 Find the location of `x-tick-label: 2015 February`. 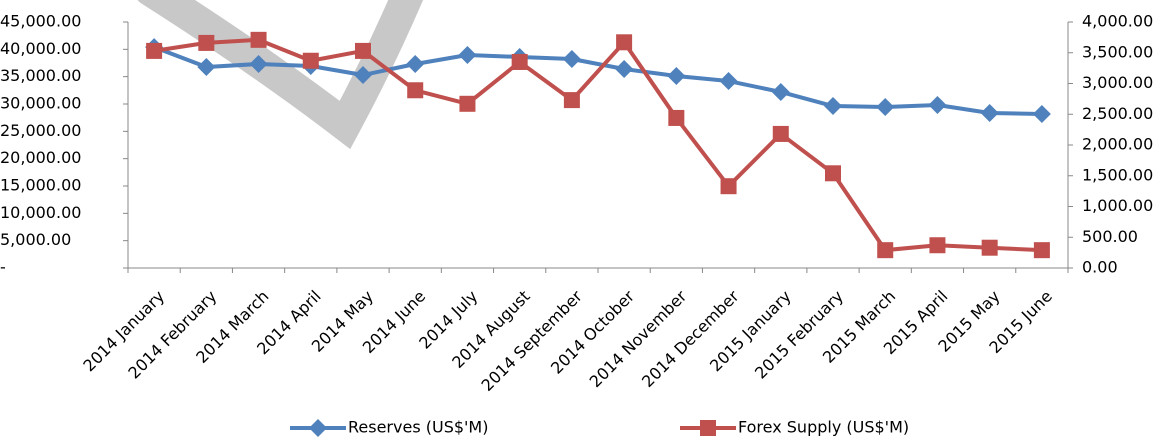

x-tick-label: 2015 February is located at coordinates (799, 335).